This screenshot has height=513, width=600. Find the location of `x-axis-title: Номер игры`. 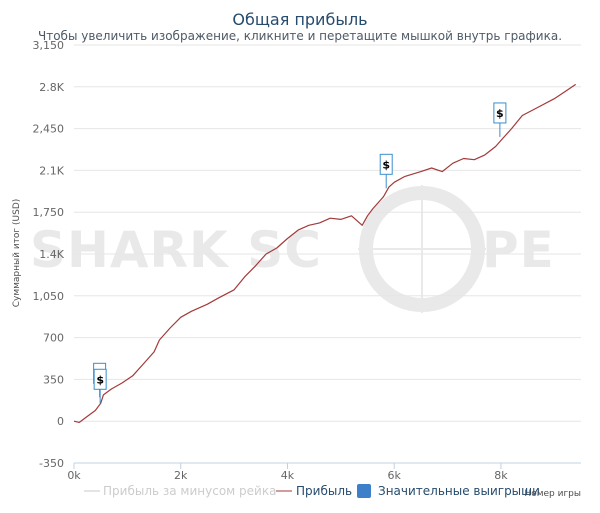

x-axis-title: Номер игры is located at coordinates (552, 494).